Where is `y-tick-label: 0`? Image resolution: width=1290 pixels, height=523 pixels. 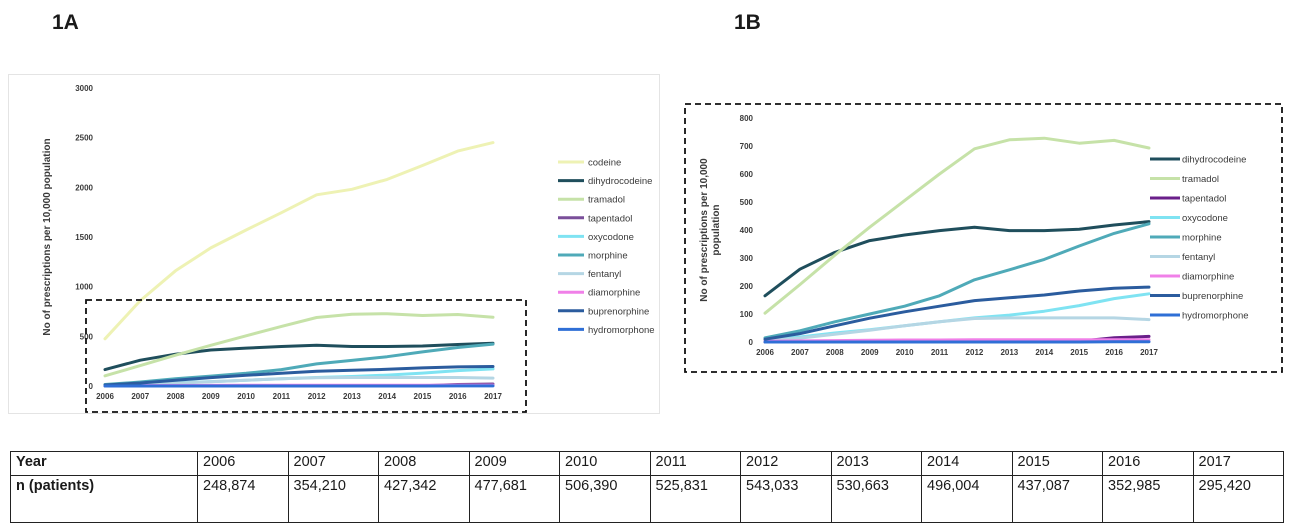
y-tick-label: 0 is located at coordinates (751, 342).